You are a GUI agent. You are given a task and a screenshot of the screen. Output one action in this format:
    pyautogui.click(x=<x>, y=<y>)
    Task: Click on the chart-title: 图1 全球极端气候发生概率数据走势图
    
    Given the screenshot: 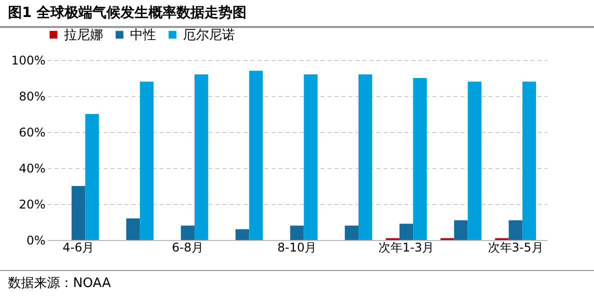 What is the action you would take?
    pyautogui.click(x=297, y=14)
    